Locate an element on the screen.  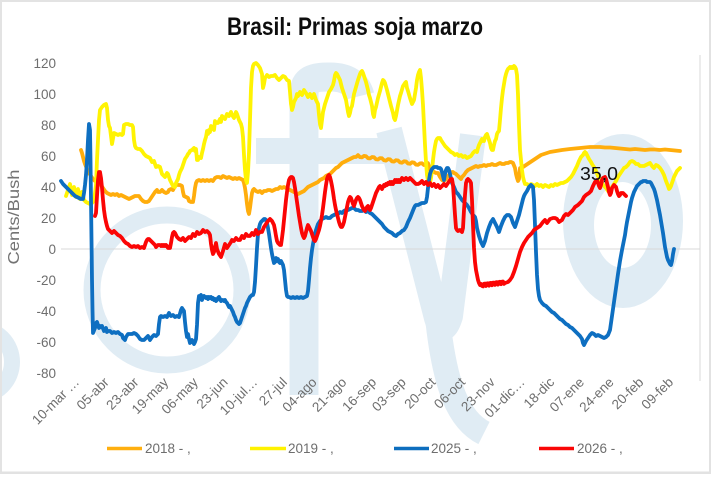
svg-text: Brasil: Primas soja marzo is located at coordinates (355, 27).